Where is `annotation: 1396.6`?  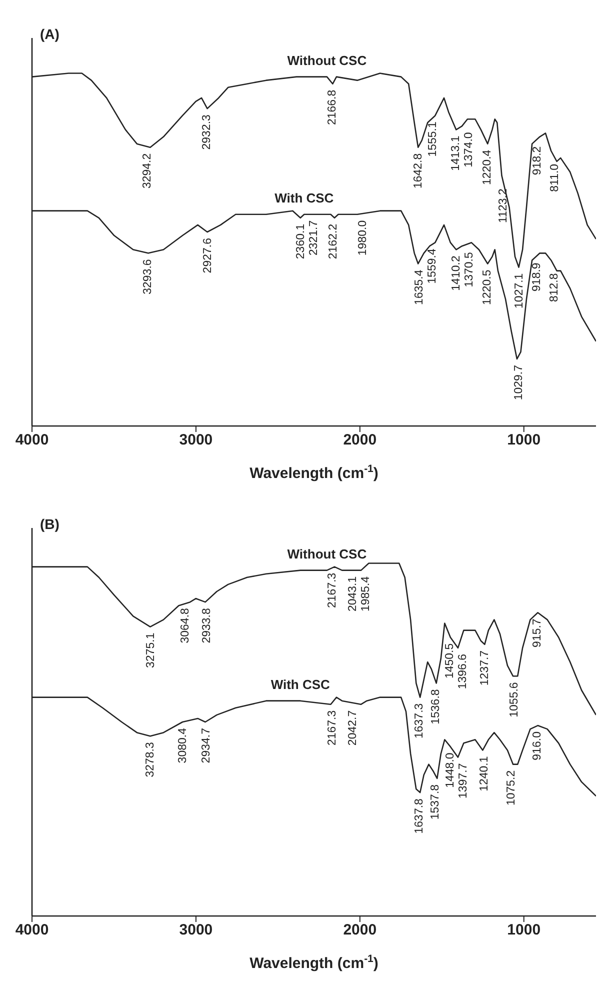 annotation: 1396.6 is located at coordinates (463, 672).